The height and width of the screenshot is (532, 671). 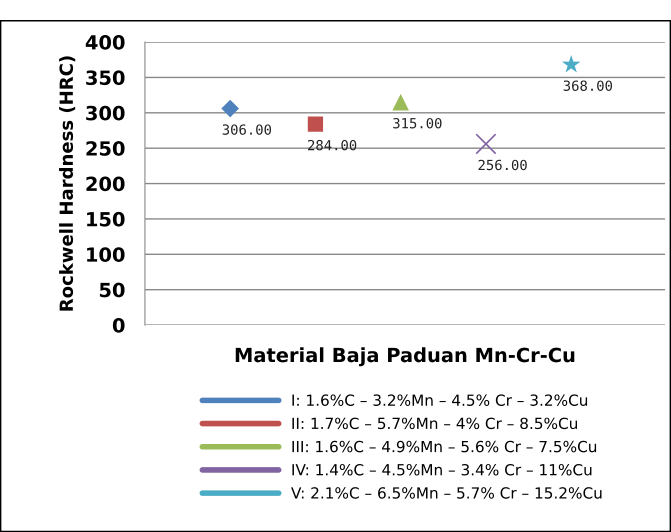 What do you see at coordinates (446, 493) in the screenshot?
I see `legend-label: V: 2.1%C – 6.5%Mn – 5.7% Cr – 15.2%Cu` at bounding box center [446, 493].